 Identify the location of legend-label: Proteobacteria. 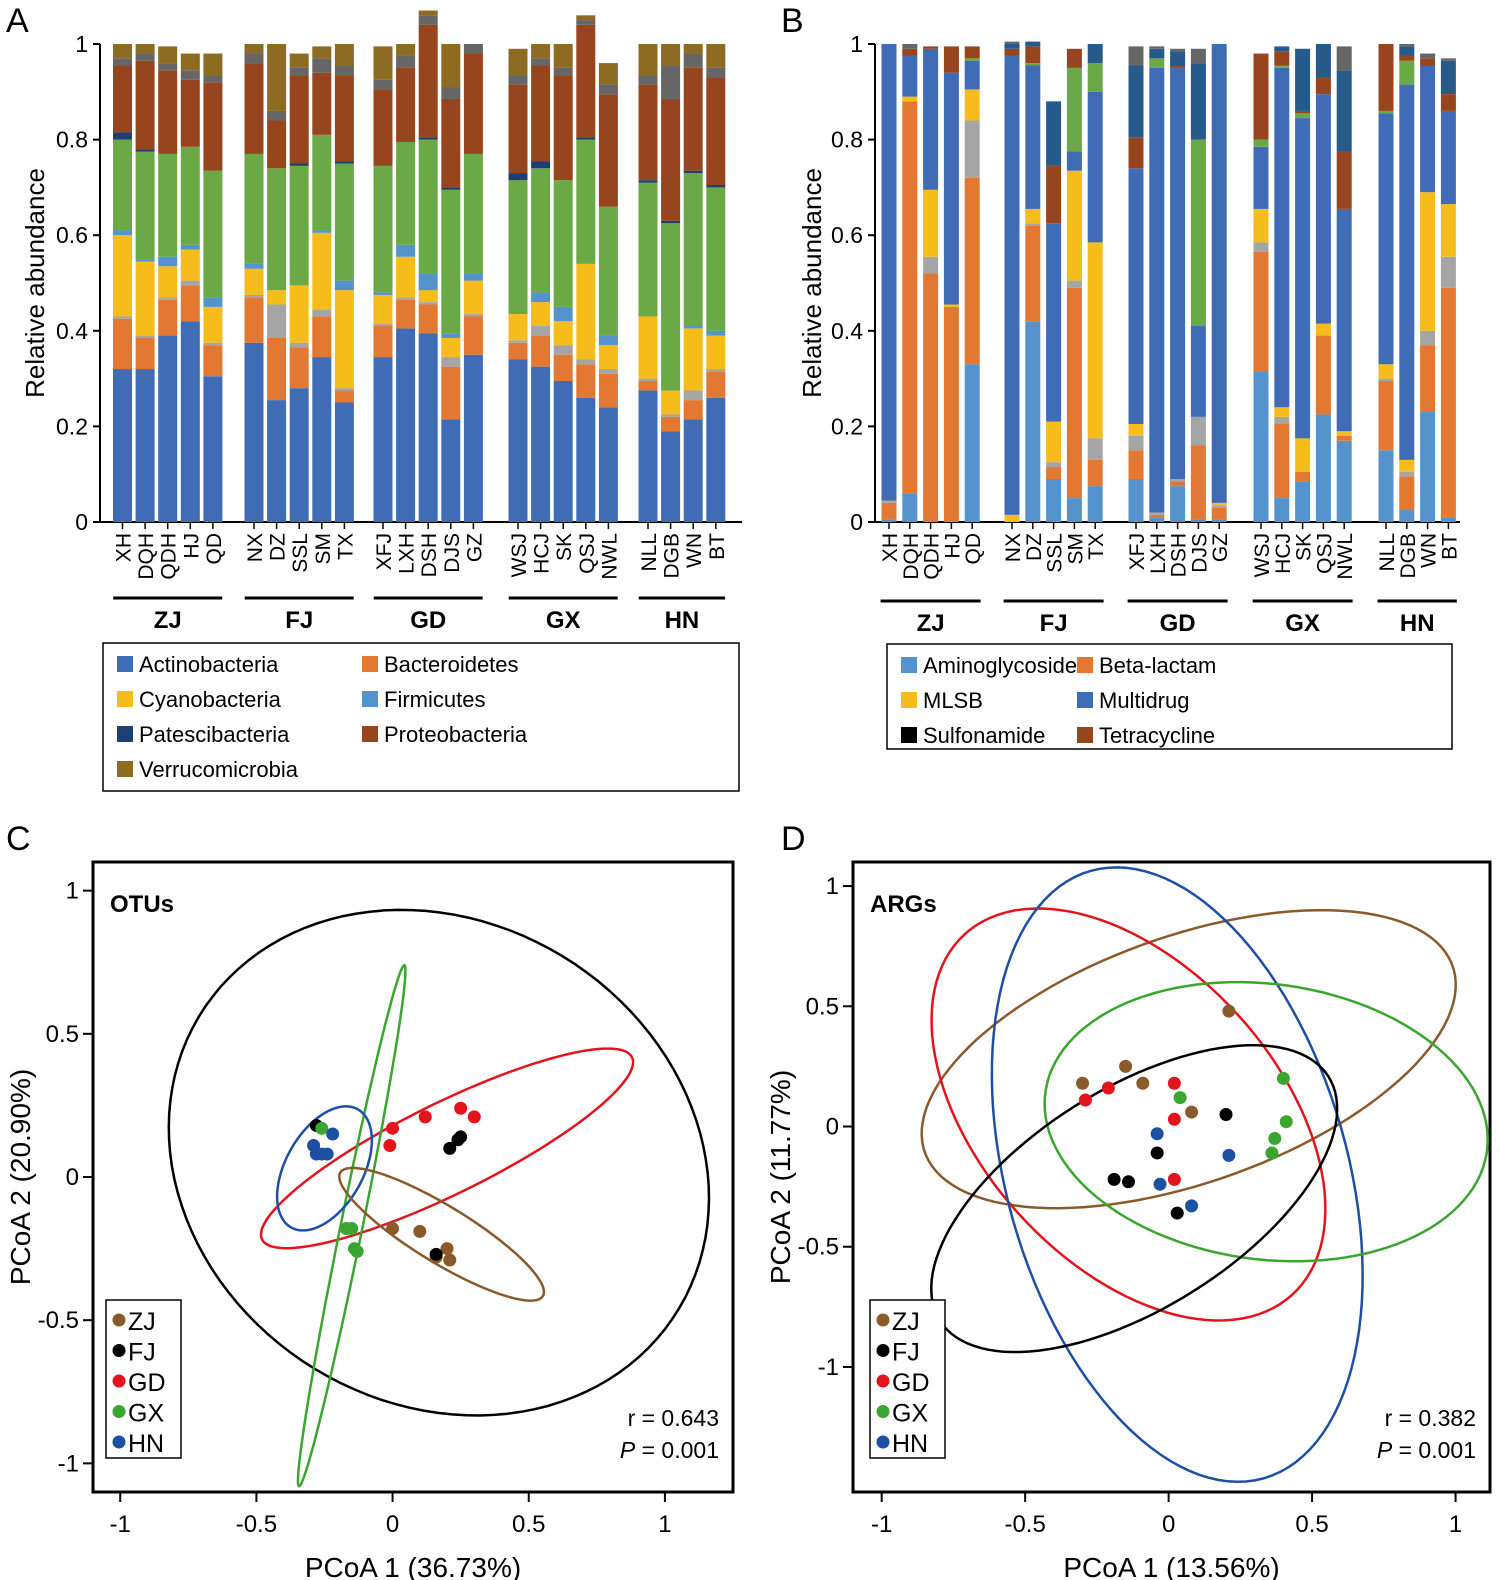
(456, 734).